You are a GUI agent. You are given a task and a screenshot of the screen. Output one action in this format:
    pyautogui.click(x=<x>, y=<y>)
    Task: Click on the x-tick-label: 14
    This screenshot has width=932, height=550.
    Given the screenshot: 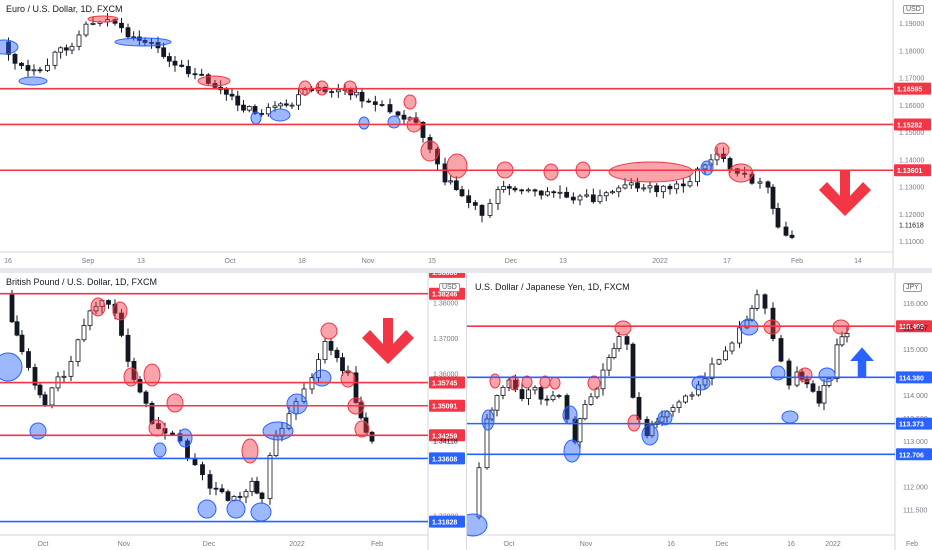 What is the action you would take?
    pyautogui.click(x=858, y=261)
    